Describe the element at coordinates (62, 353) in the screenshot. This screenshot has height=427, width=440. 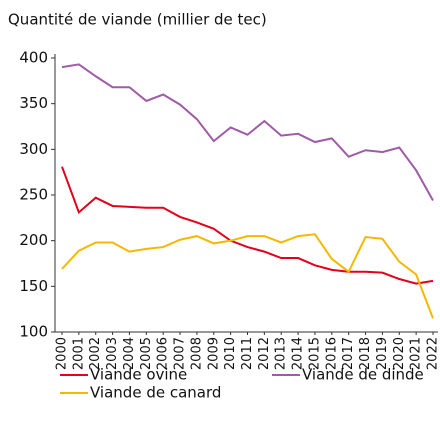
I see `x-tick-label: 2000` at that location.